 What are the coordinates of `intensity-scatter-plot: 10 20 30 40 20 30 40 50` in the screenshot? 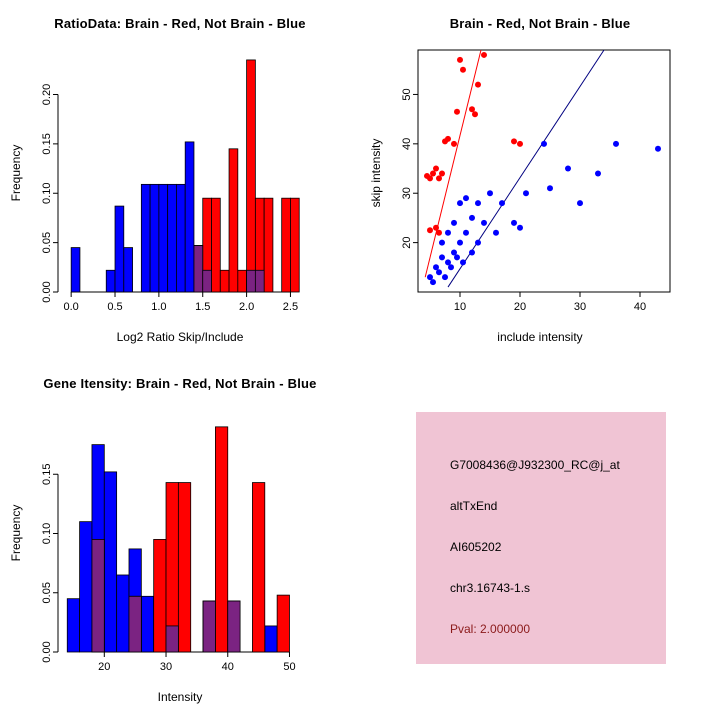 It's located at (536, 181).